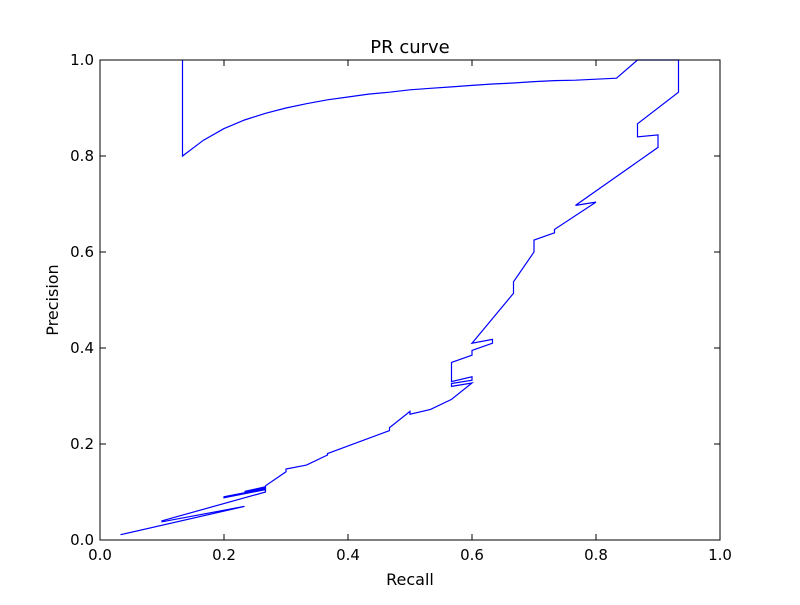  Describe the element at coordinates (82, 348) in the screenshot. I see `y-tick-label: 0.4` at that location.